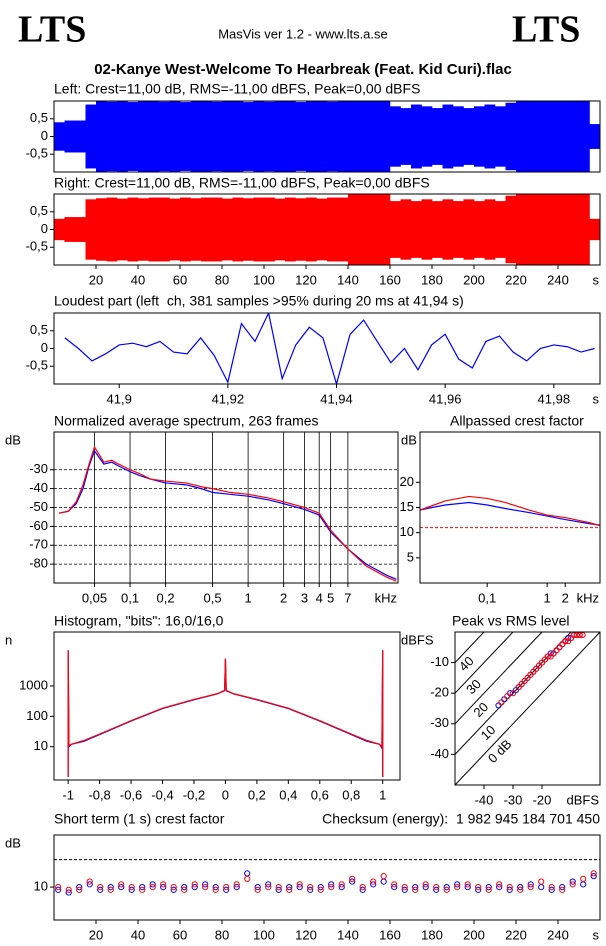 This screenshot has height=946, width=606. I want to click on x-tick-label: 80, so click(222, 934).